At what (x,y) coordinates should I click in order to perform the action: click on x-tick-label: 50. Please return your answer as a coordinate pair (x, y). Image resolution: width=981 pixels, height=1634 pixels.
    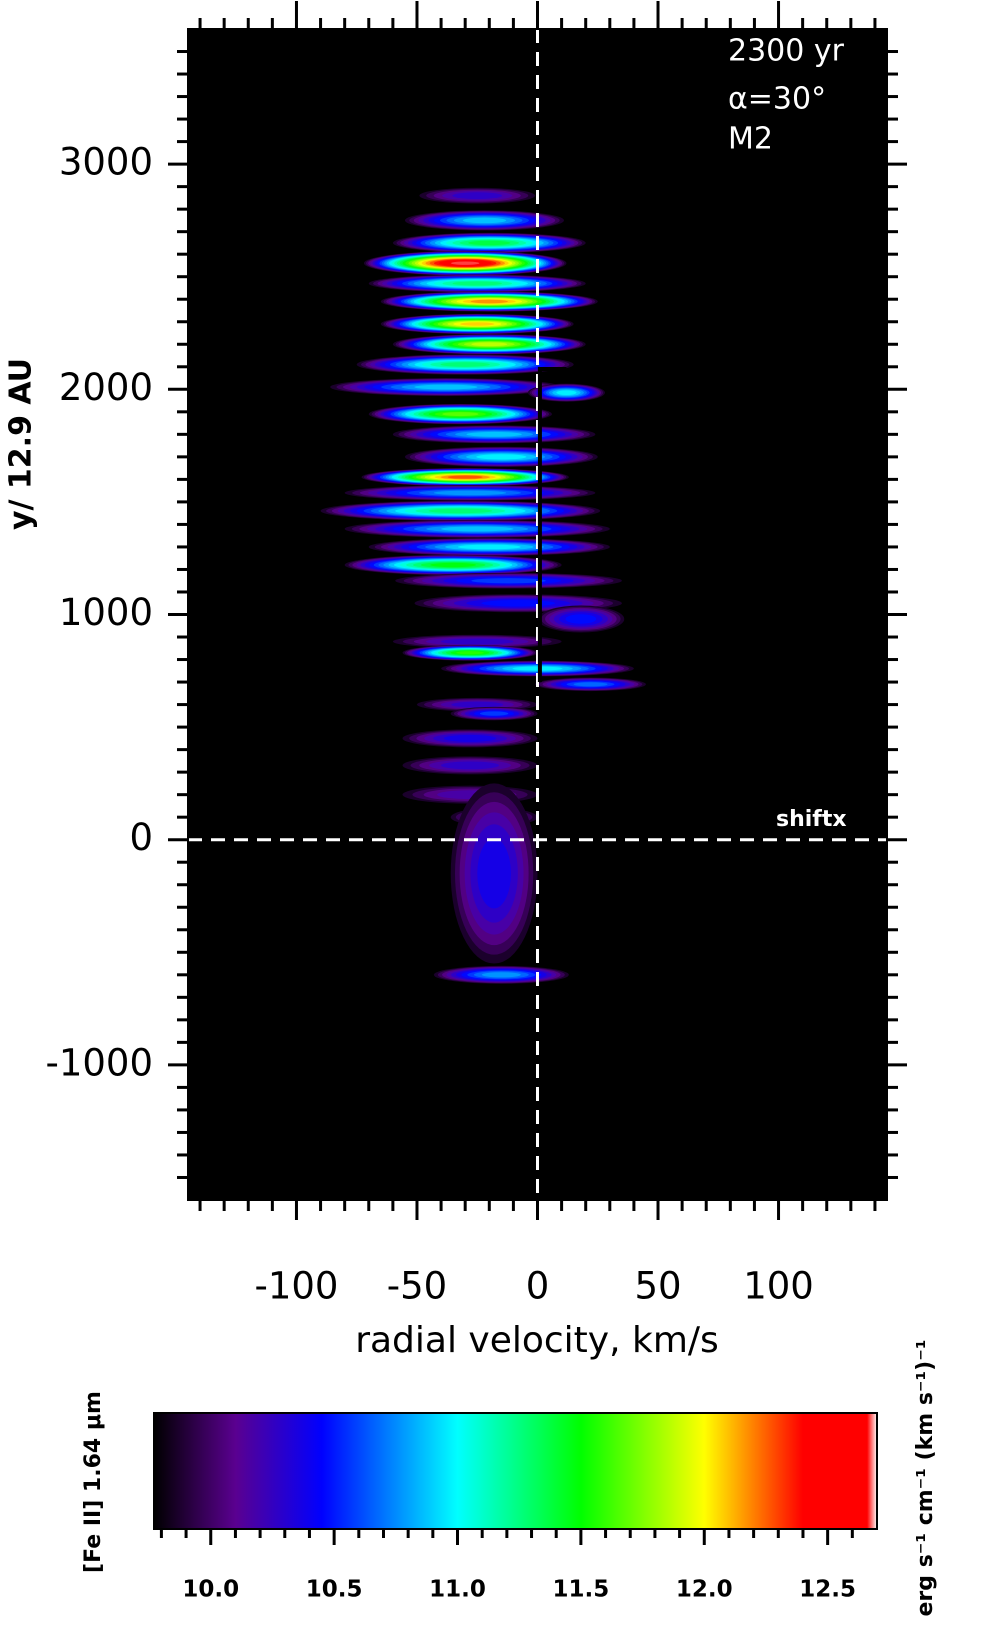
    Looking at the image, I should click on (657, 1286).